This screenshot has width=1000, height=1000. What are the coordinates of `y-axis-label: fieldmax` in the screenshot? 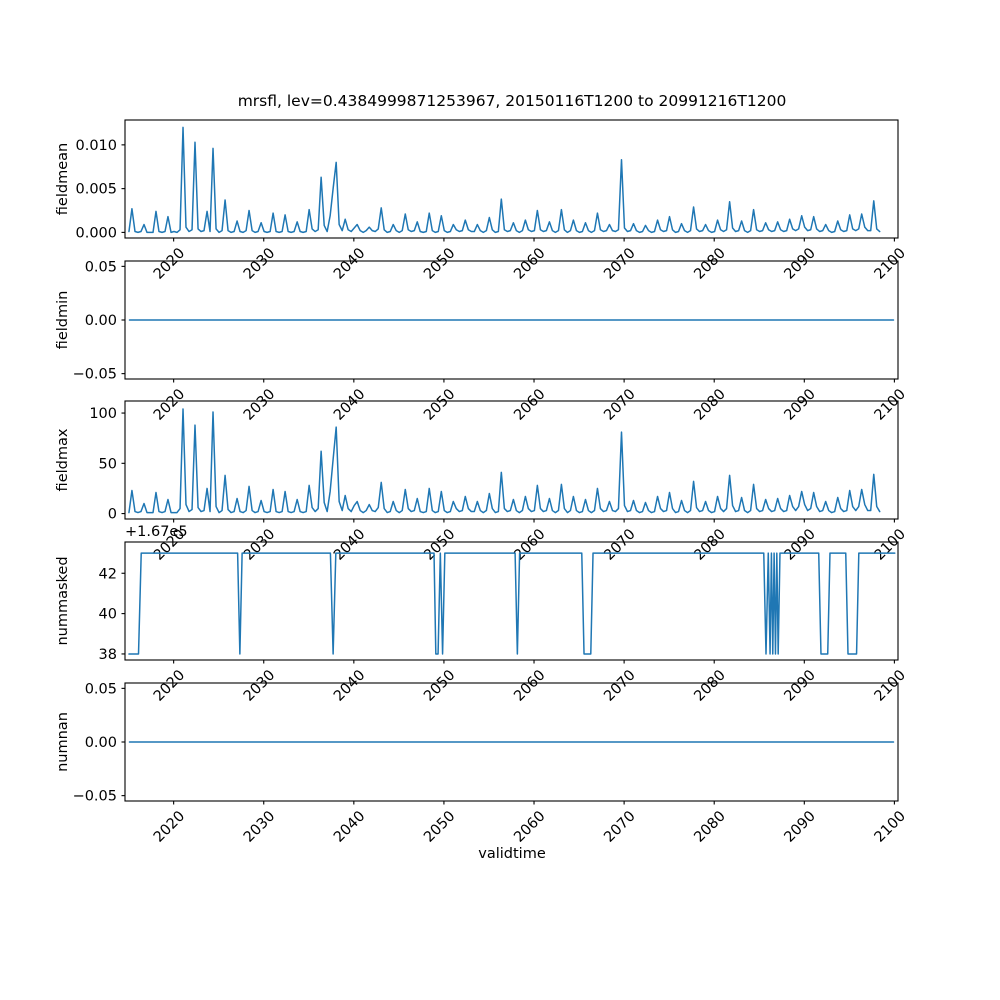 It's located at (63, 459).